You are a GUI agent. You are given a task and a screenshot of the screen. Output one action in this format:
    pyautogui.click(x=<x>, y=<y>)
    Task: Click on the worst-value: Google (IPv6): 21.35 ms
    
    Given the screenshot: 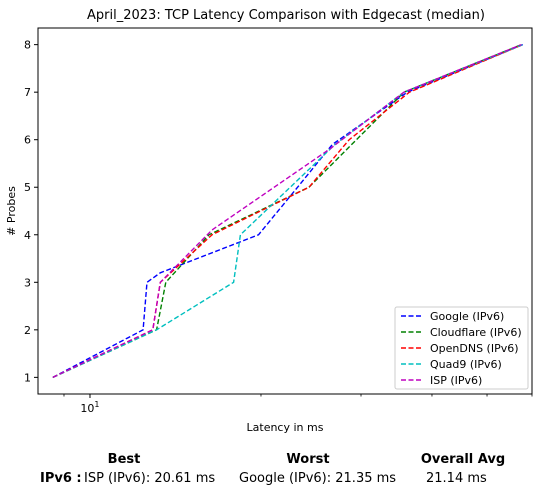 What is the action you would take?
    pyautogui.click(x=318, y=478)
    